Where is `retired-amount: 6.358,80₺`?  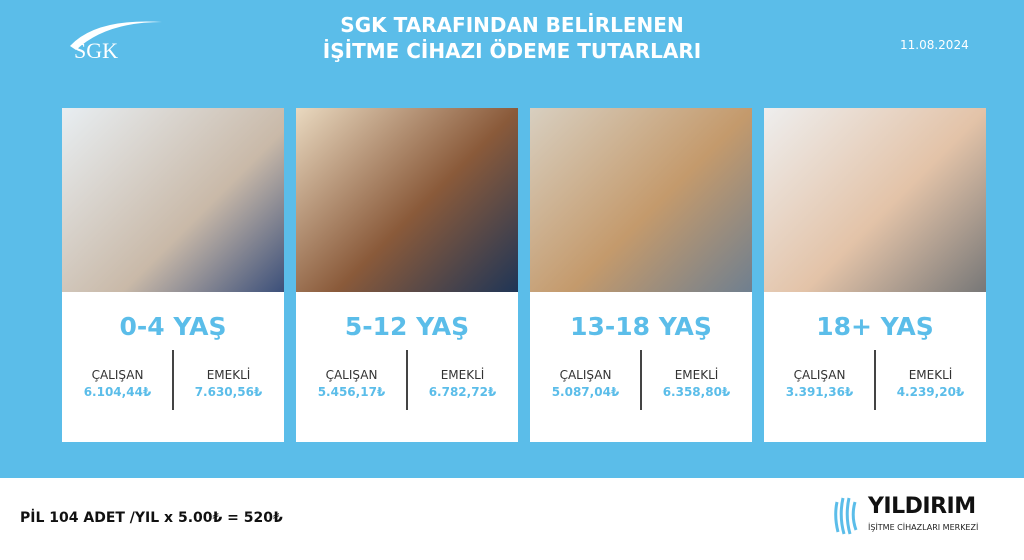 retired-amount: 6.358,80₺ is located at coordinates (696, 392).